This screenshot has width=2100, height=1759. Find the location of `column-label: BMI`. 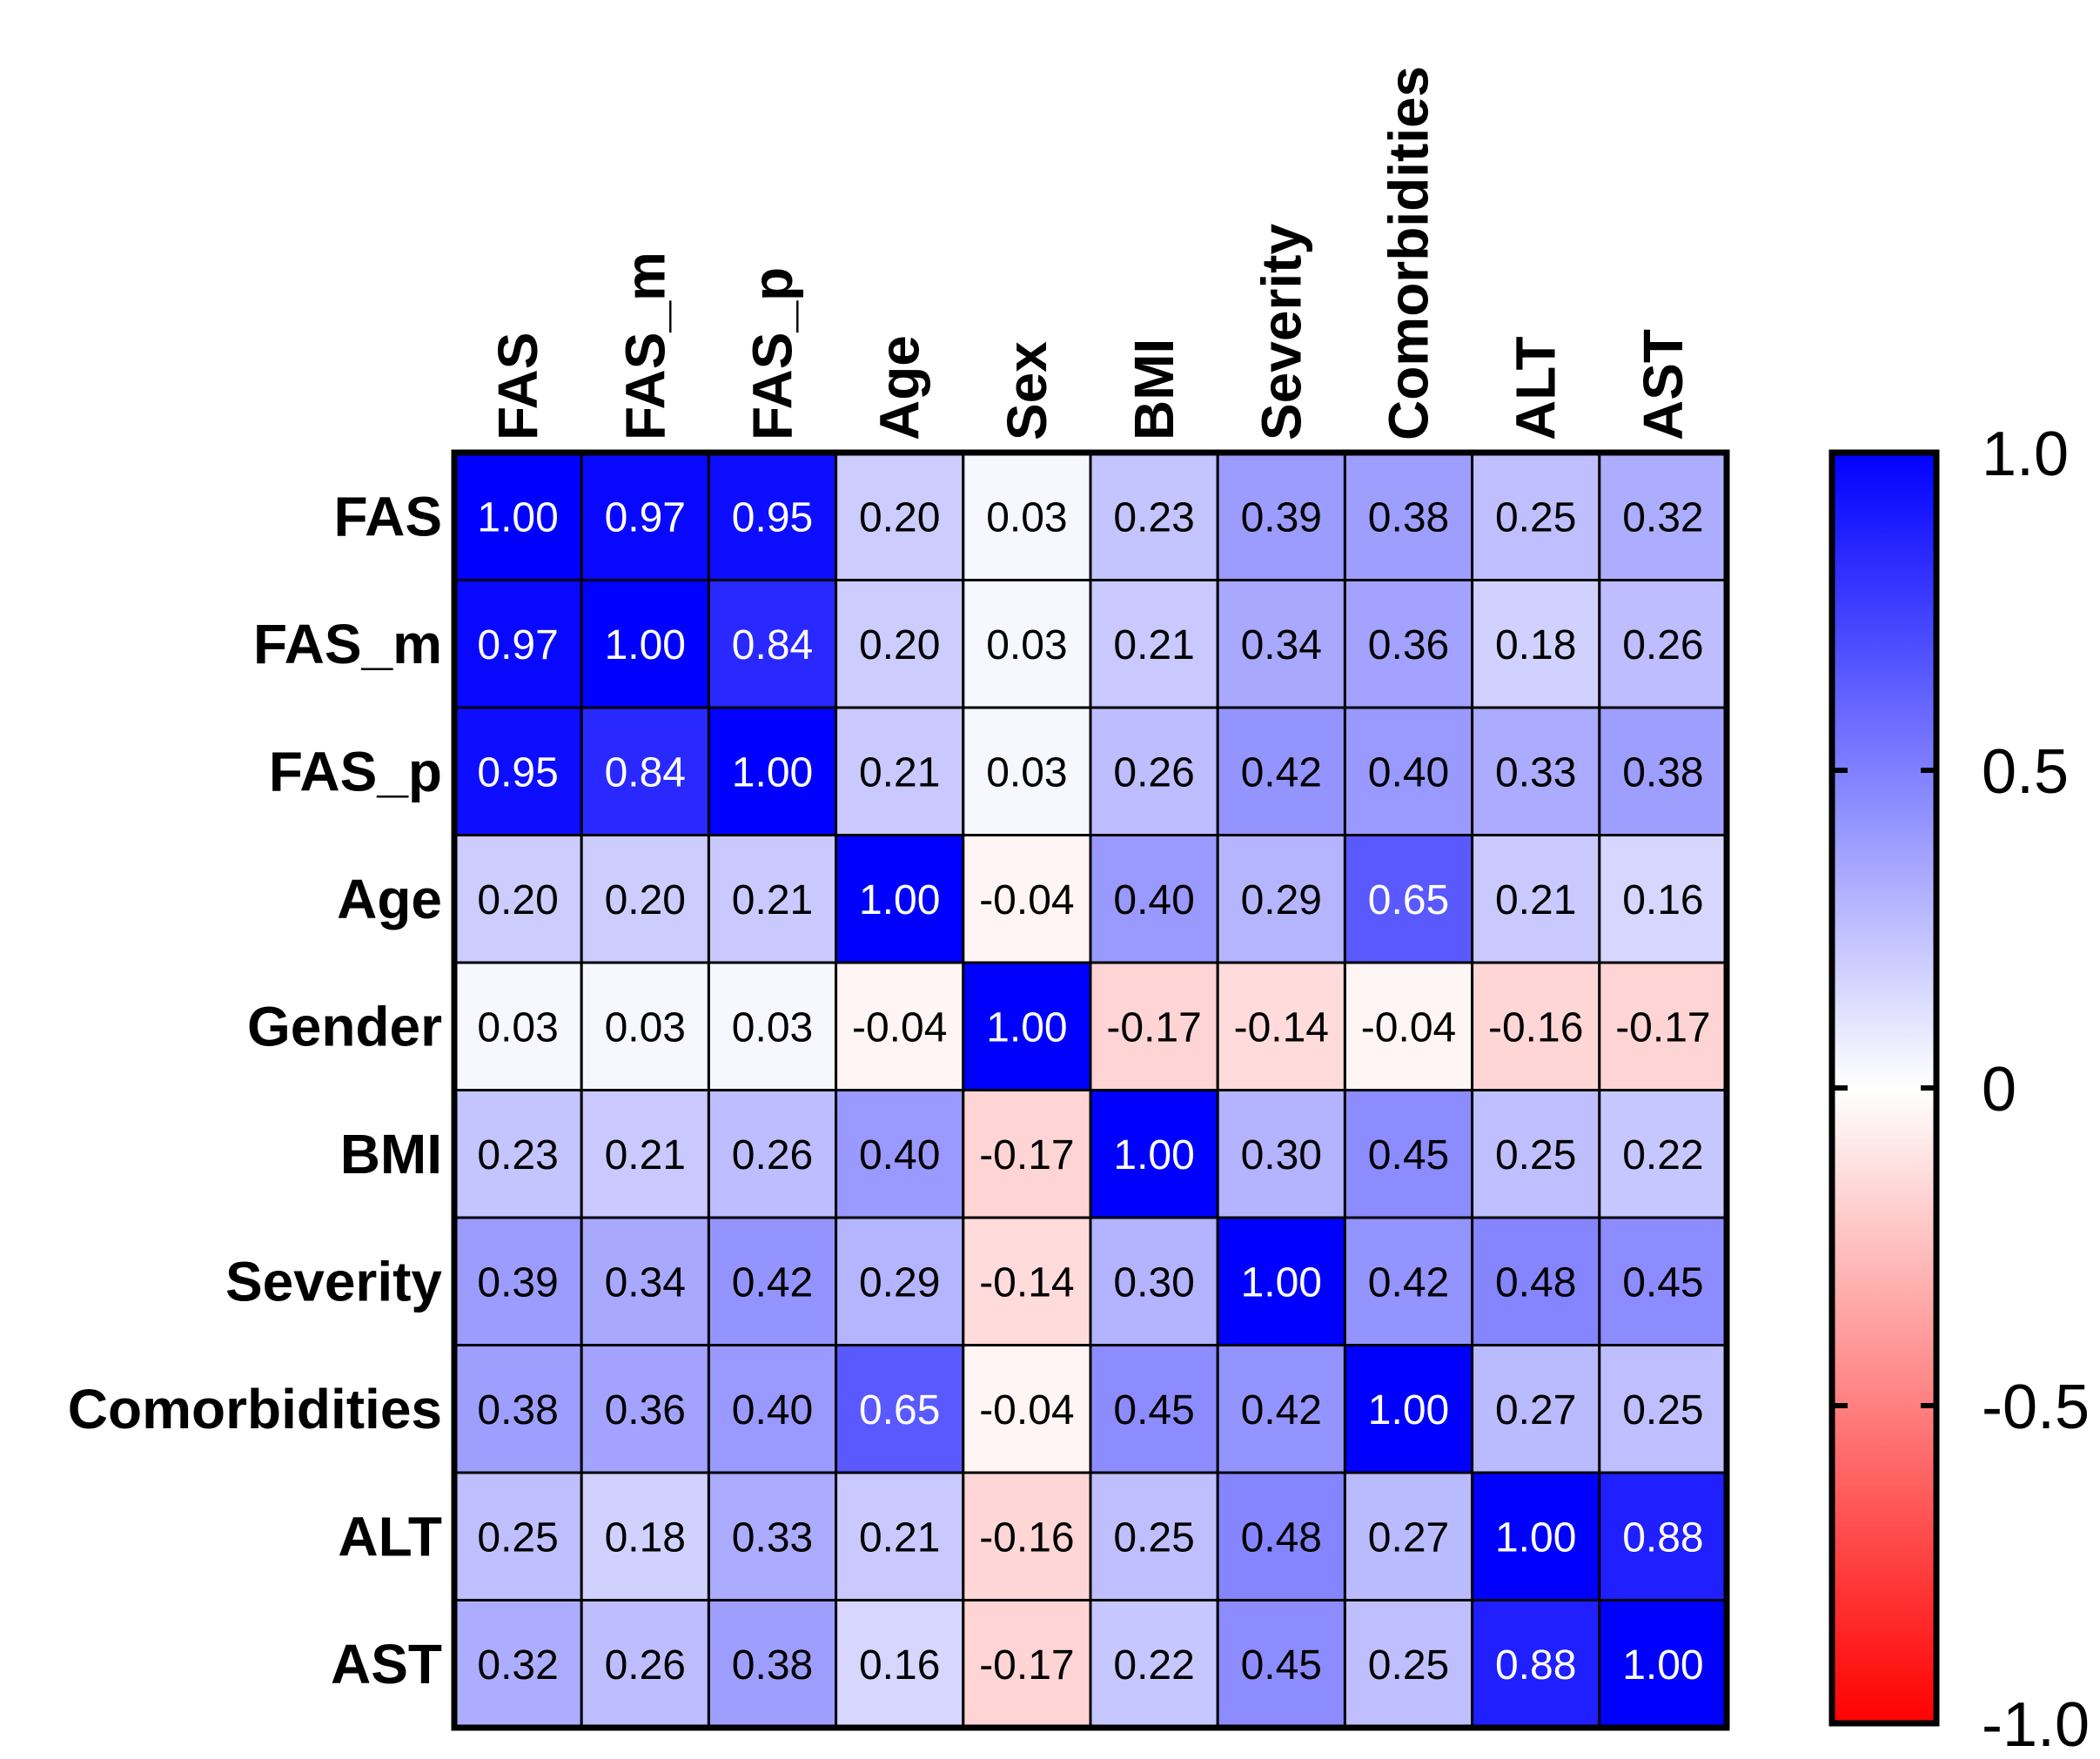

column-label: BMI is located at coordinates (1154, 389).